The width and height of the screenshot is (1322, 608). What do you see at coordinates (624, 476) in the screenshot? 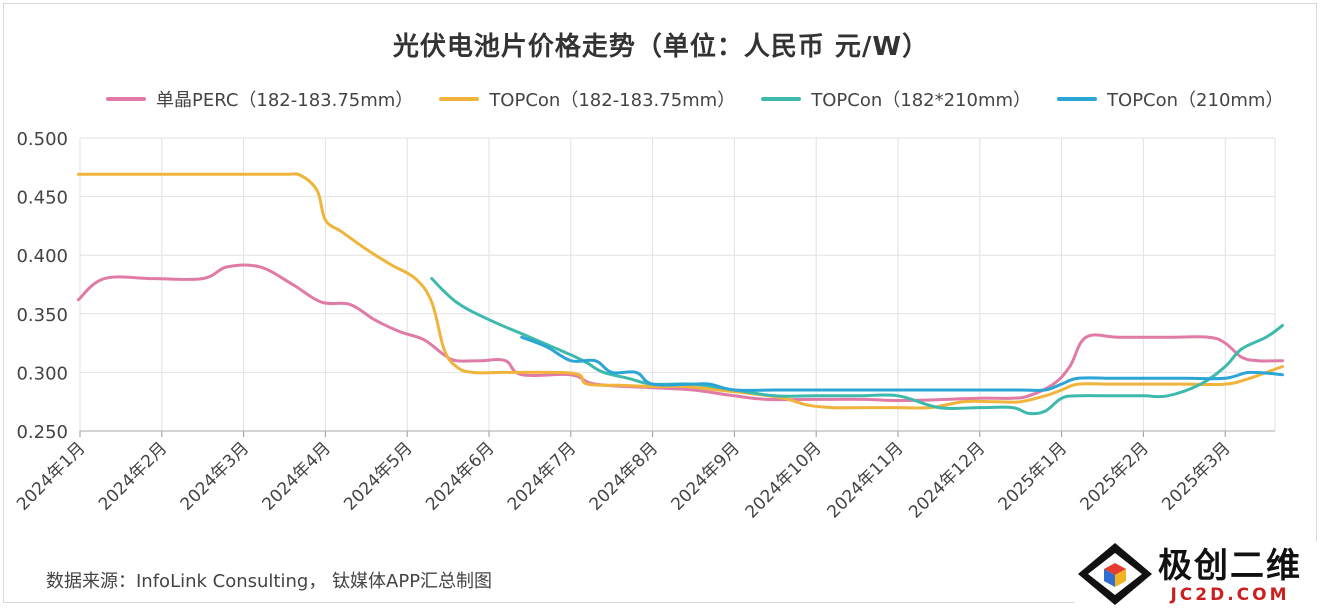
I see `x-tick-label: 2024年8月` at bounding box center [624, 476].